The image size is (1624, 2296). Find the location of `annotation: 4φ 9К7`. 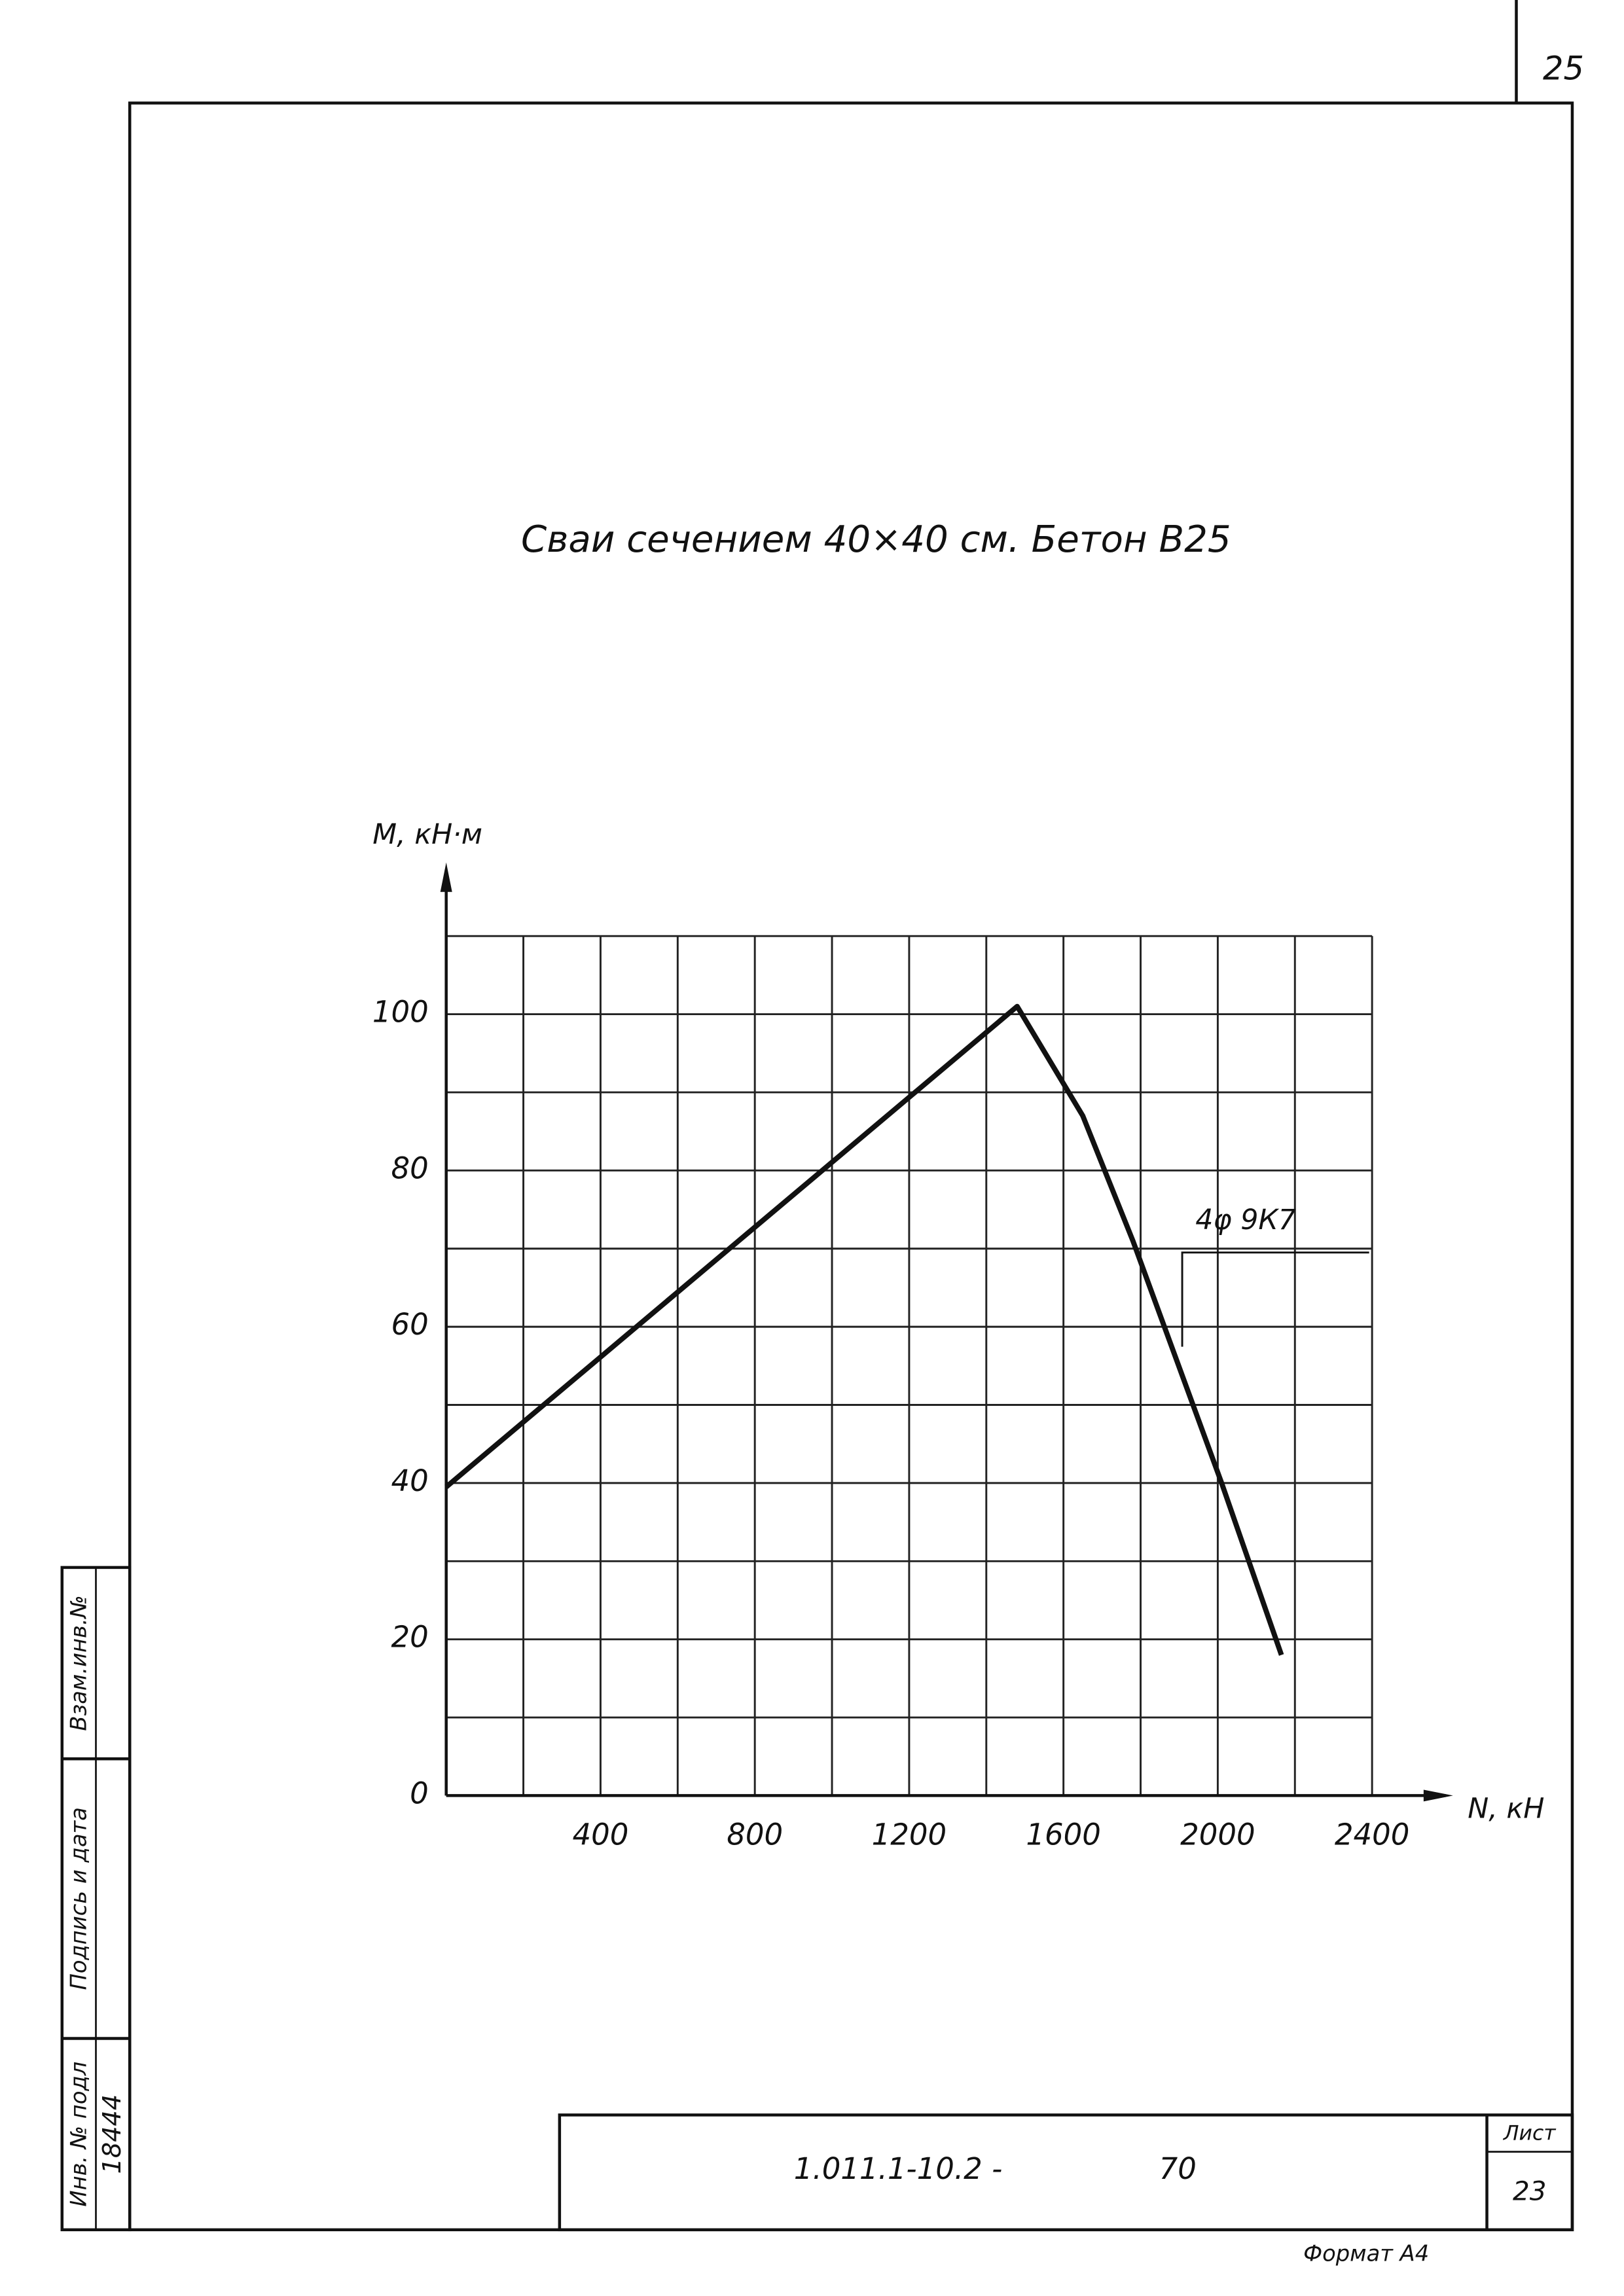

annotation: 4φ 9К7 is located at coordinates (1245, 1220).